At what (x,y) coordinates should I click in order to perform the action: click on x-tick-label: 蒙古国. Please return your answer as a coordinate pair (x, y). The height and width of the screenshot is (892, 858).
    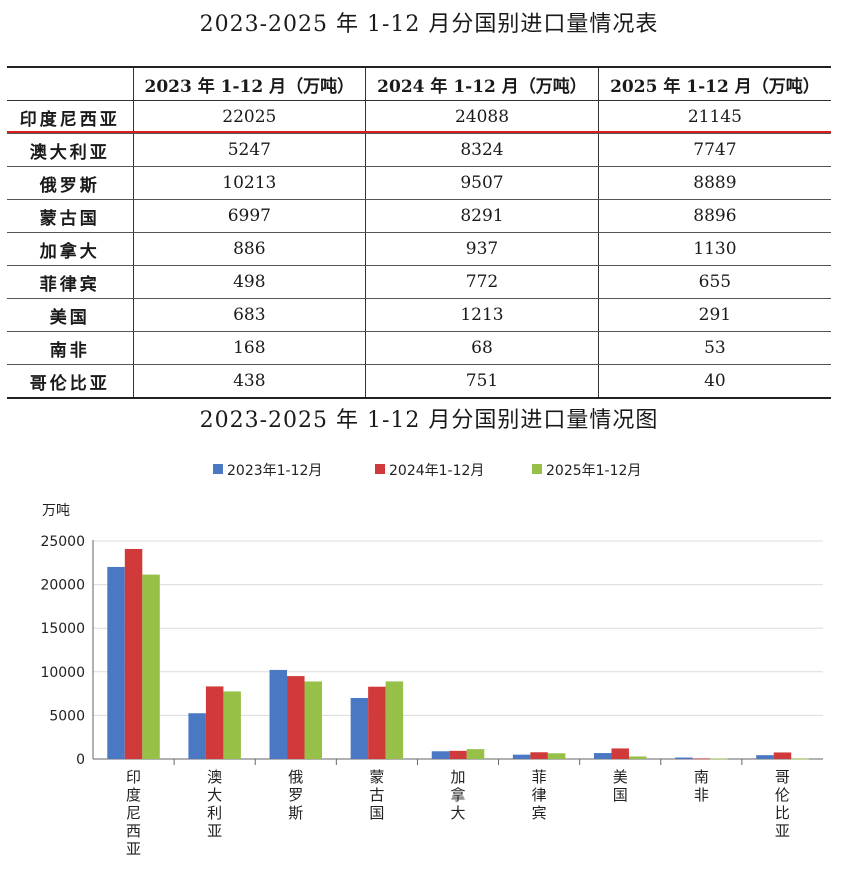
    Looking at the image, I should click on (376, 795).